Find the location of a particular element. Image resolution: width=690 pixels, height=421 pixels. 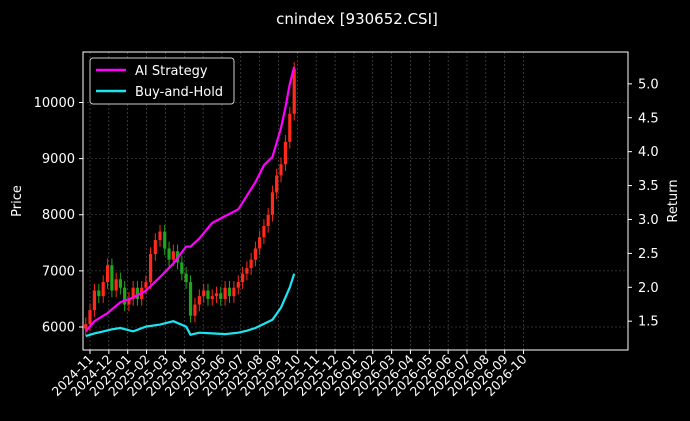

legend: AI Strategy Buy-and-Hold is located at coordinates (162, 81).